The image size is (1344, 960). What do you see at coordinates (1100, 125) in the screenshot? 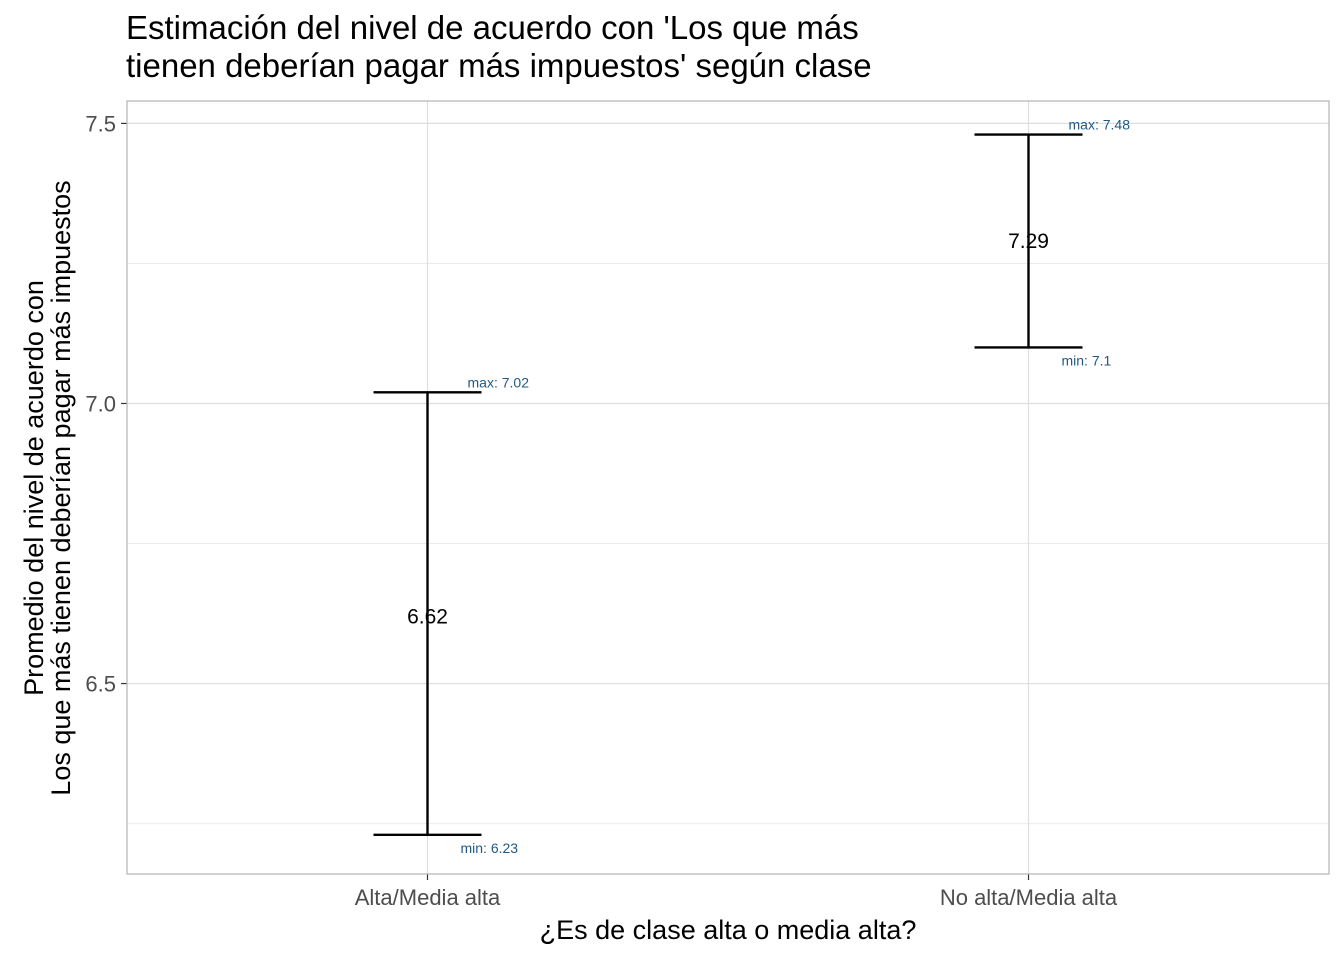
I see `upper-bound-label: max: 7.48` at bounding box center [1100, 125].